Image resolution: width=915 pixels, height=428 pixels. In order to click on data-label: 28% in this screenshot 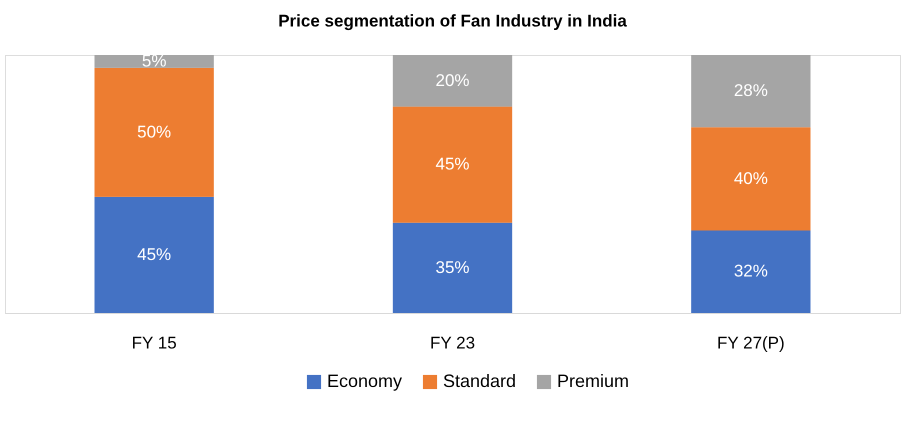, I will do `click(751, 90)`.